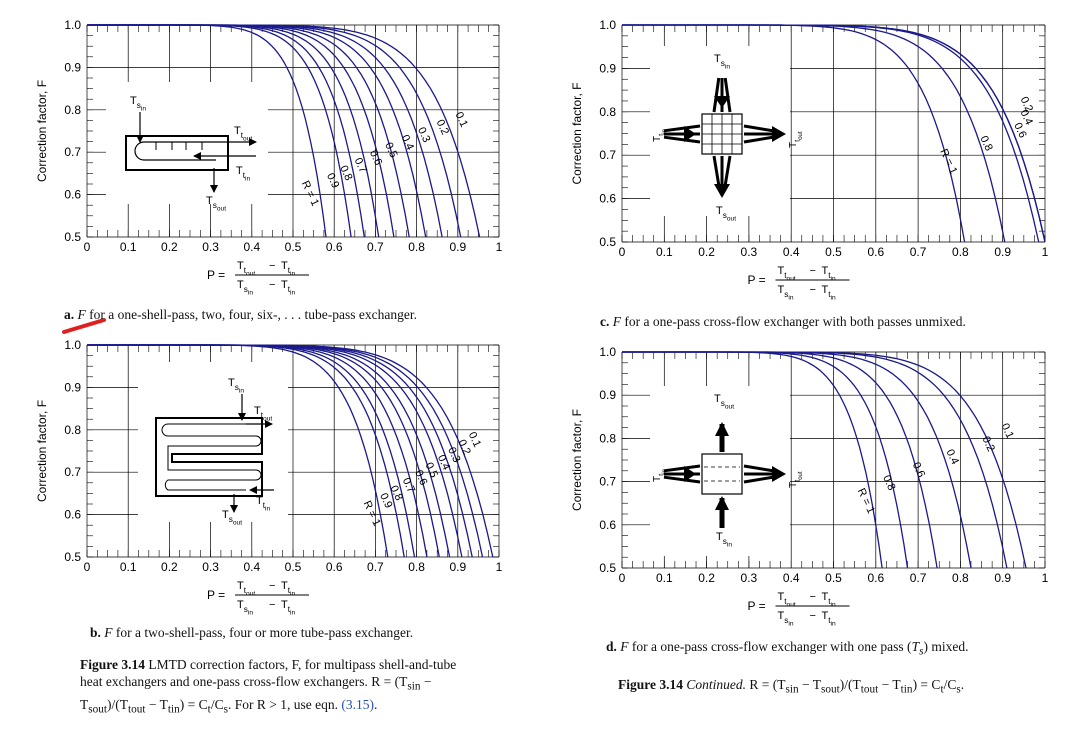 This screenshot has width=1075, height=729. What do you see at coordinates (766, 684) in the screenshot?
I see `figure-text-right: R = (T` at bounding box center [766, 684].